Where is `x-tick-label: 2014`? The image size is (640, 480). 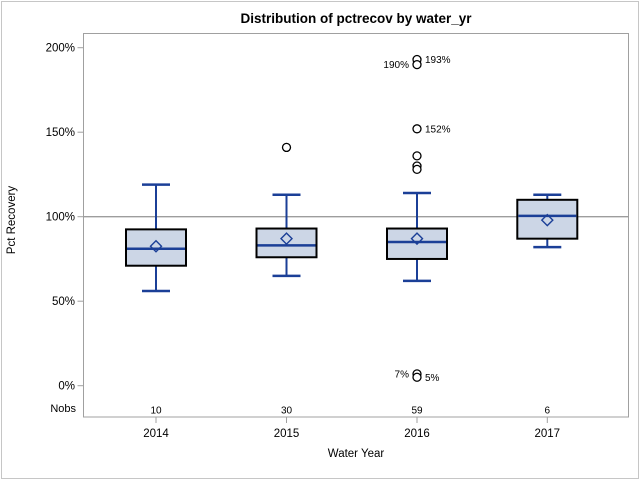
x-tick-label: 2014 is located at coordinates (156, 434).